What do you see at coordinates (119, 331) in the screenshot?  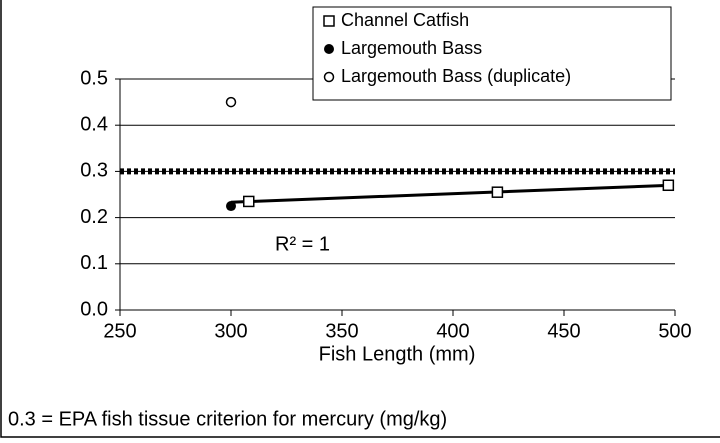 I see `x-tick-label: 250` at bounding box center [119, 331].